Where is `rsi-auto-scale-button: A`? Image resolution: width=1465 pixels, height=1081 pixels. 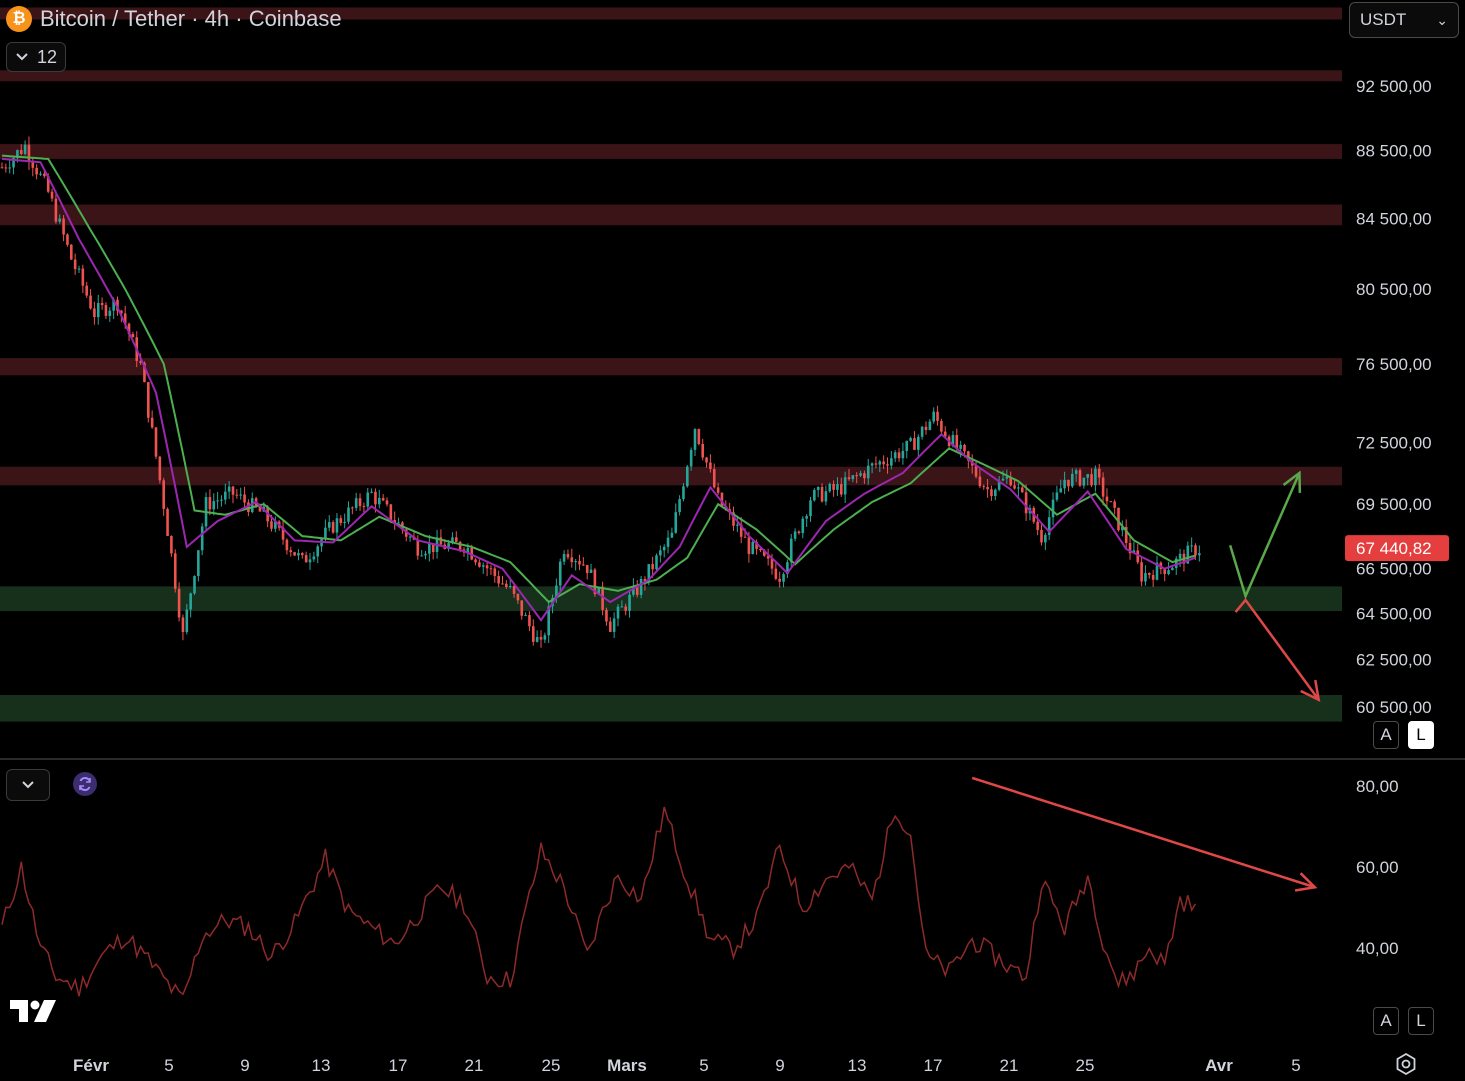 rsi-auto-scale-button: A is located at coordinates (1386, 1021).